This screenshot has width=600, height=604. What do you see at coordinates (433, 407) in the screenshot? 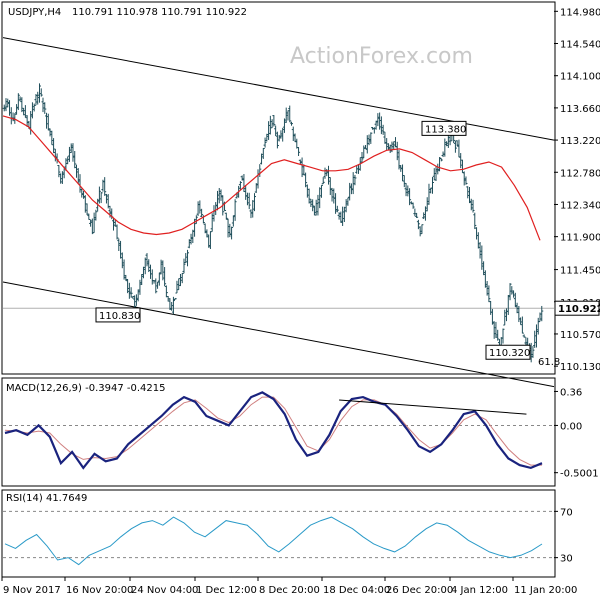
I see `macd-divergence-line` at bounding box center [433, 407].